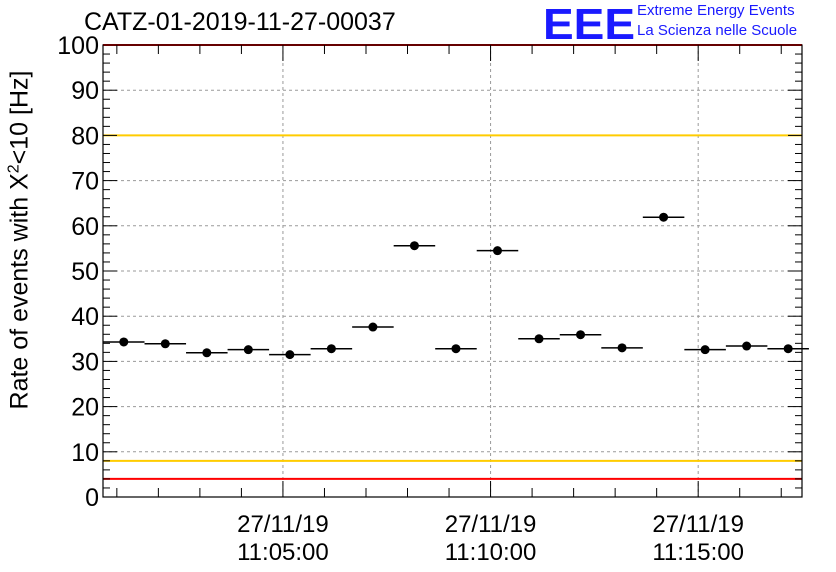 The height and width of the screenshot is (572, 836). I want to click on y-tick-label: 0, so click(92, 498).